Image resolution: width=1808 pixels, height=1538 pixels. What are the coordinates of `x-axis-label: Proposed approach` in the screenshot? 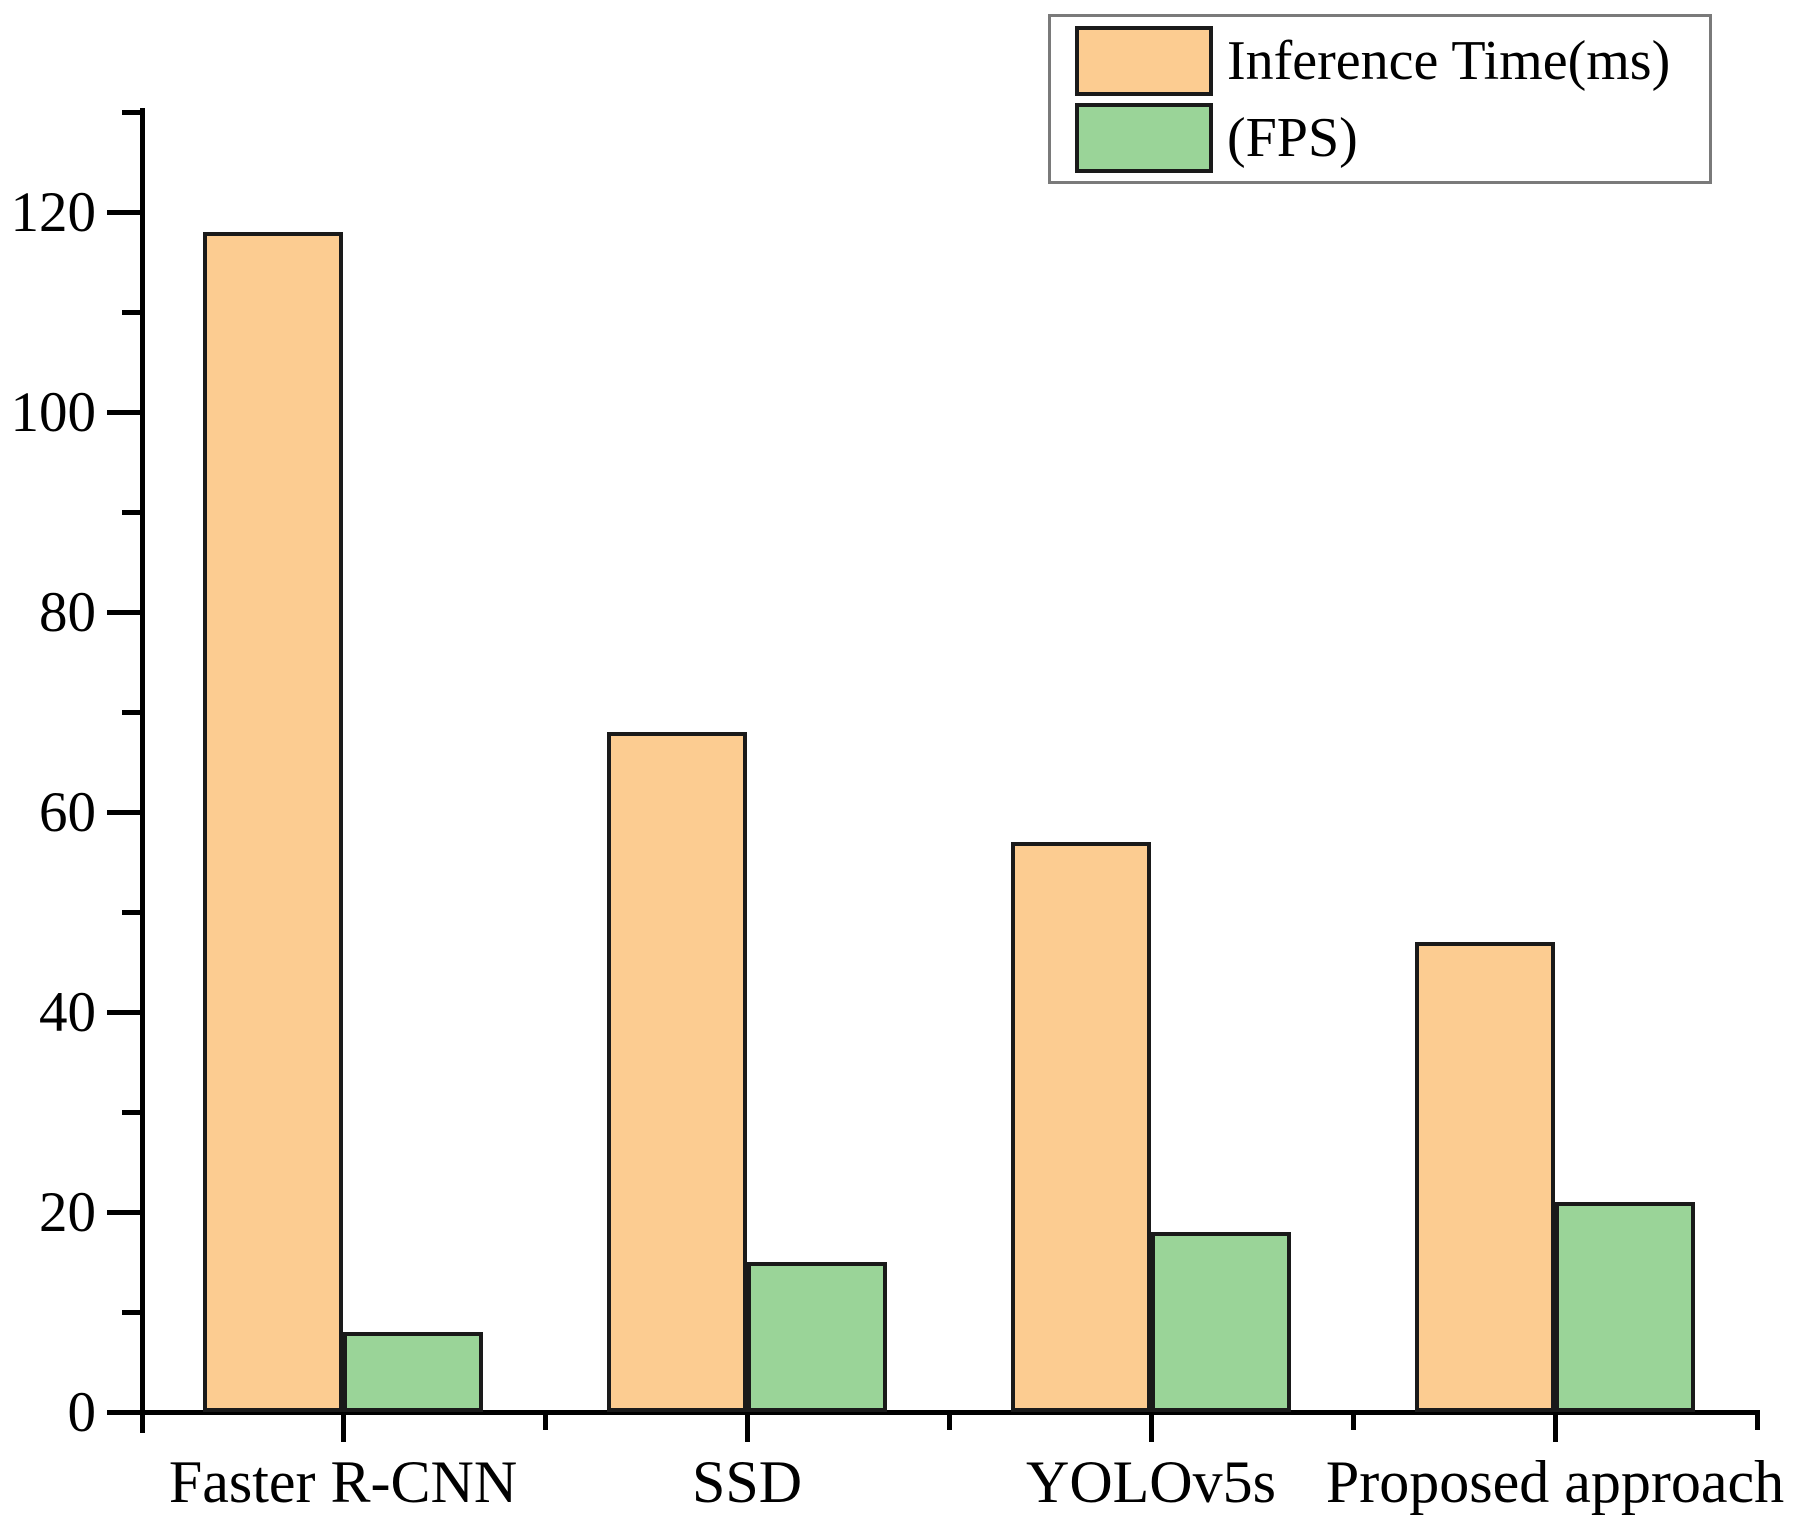 It's located at (1555, 1482).